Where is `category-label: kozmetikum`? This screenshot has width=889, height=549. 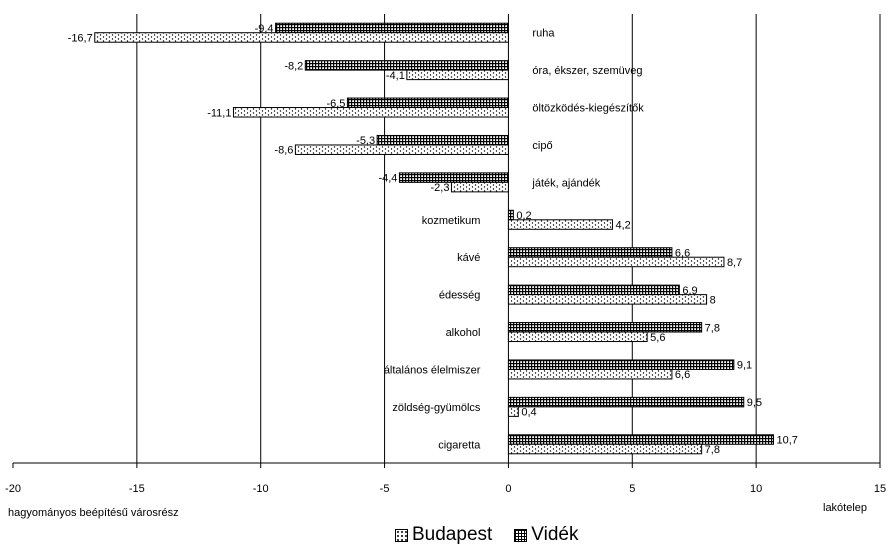
category-label: kozmetikum is located at coordinates (451, 221).